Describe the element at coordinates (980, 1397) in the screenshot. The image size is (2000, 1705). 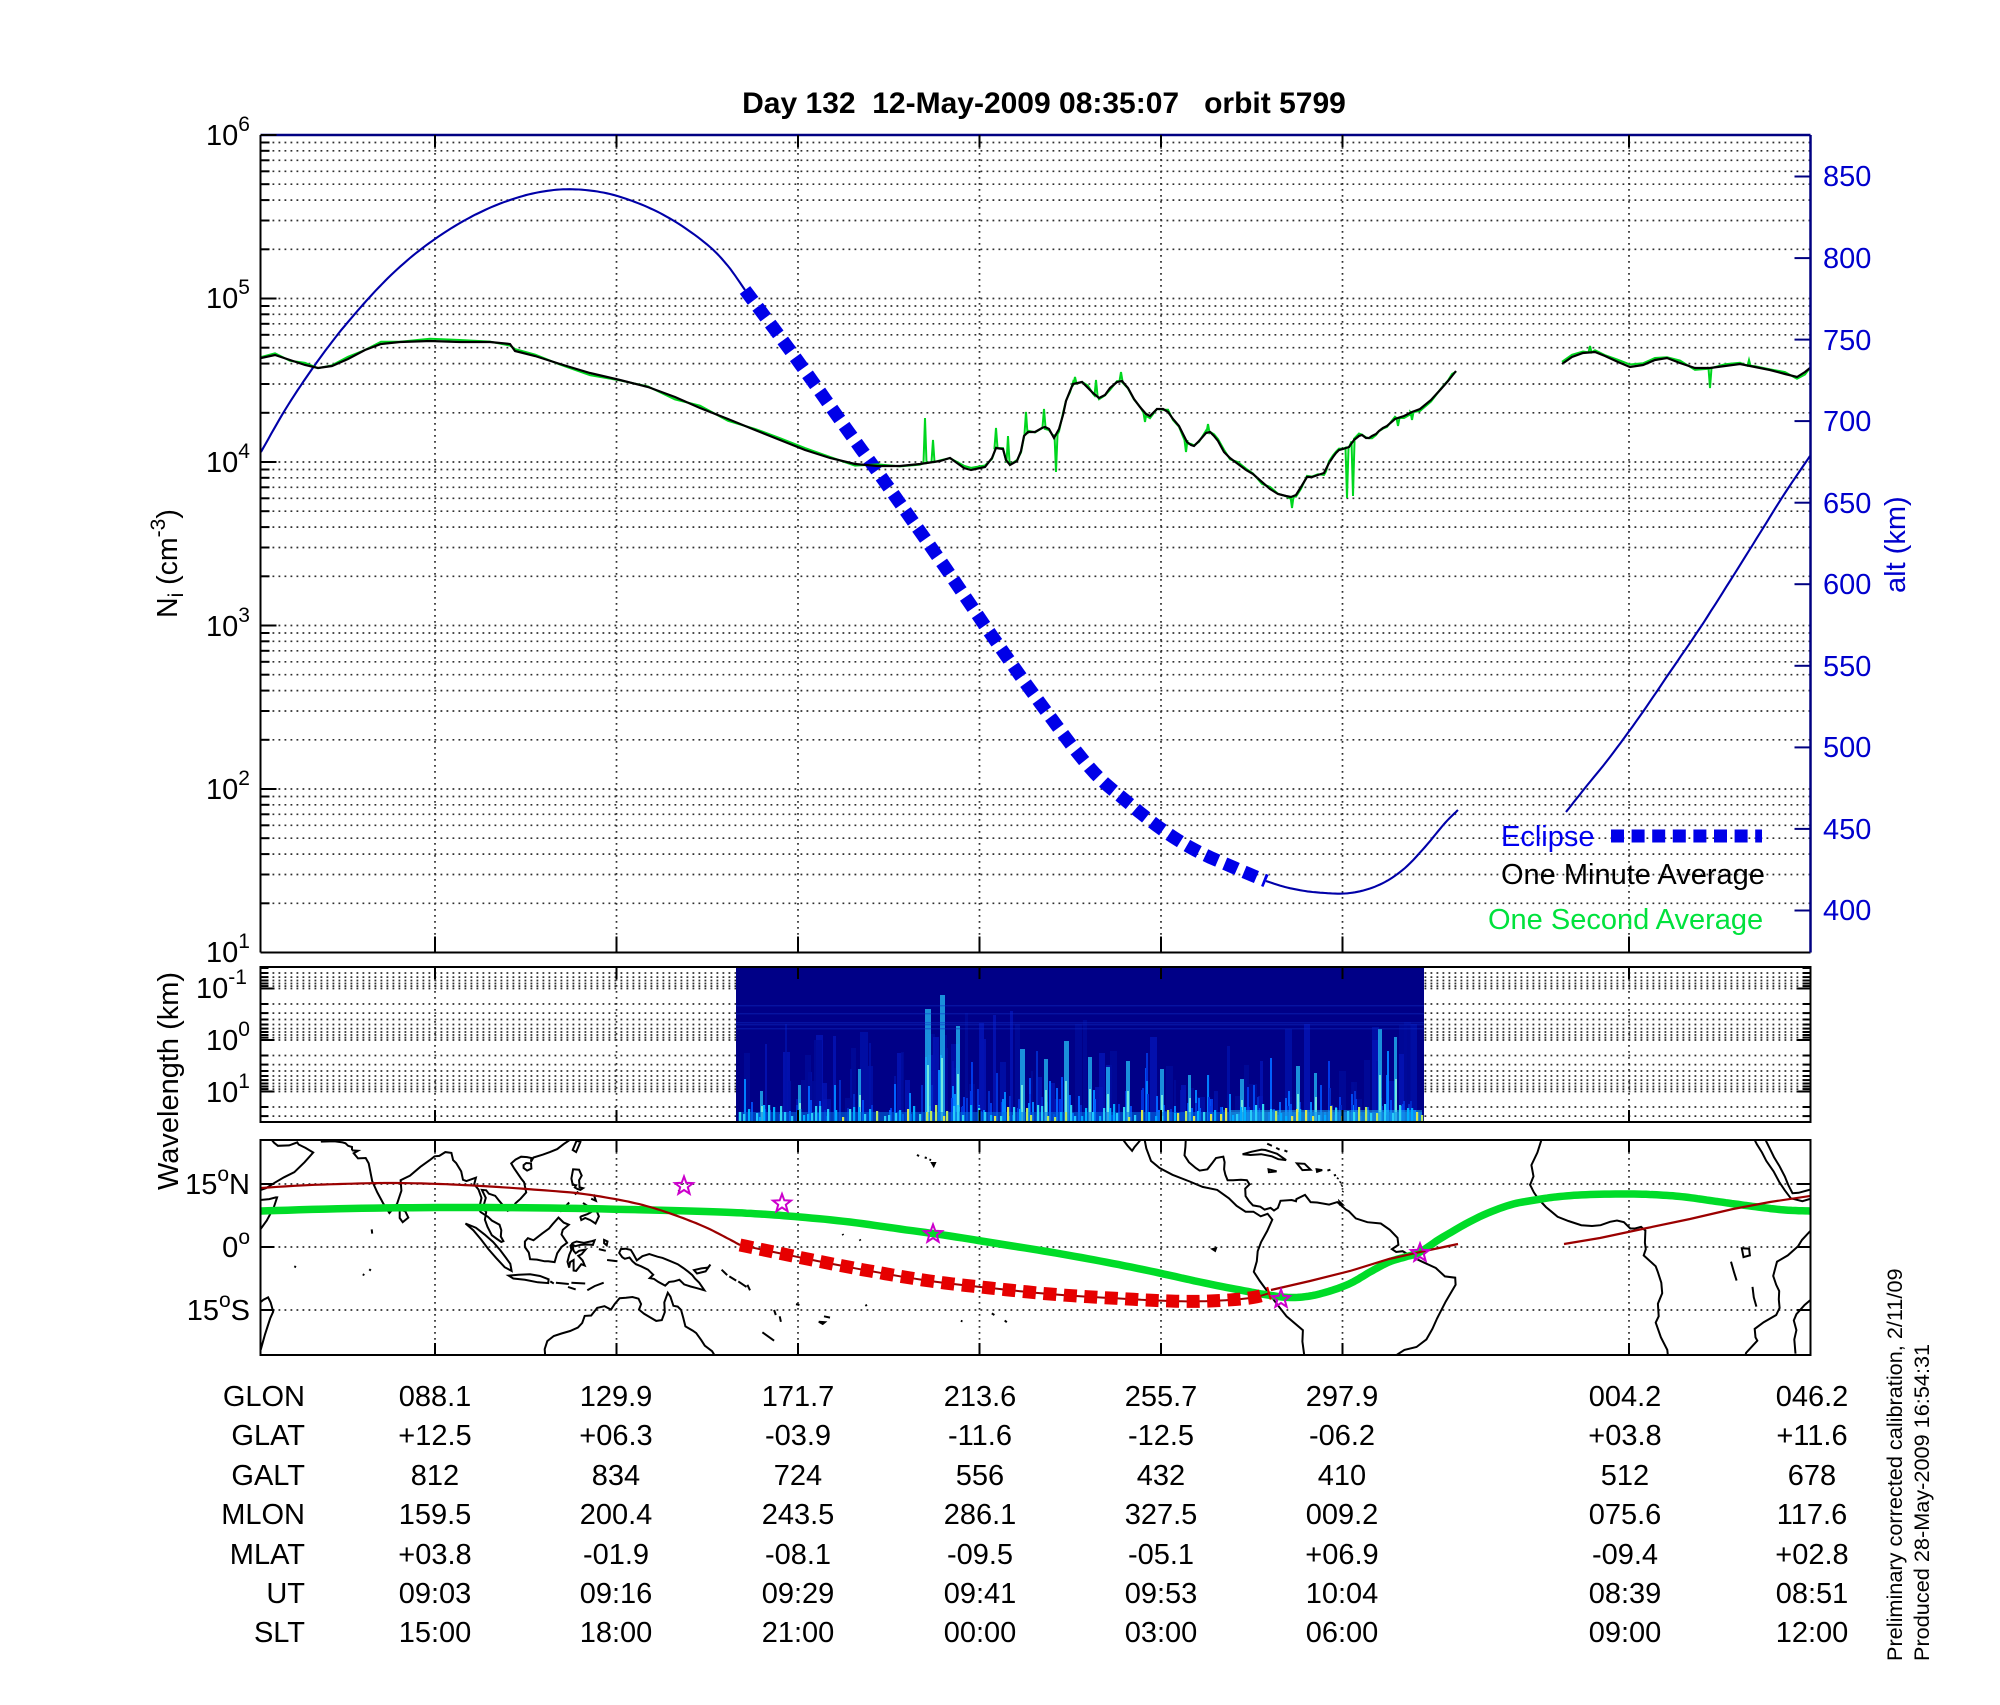
I see `svg-text: 213.6` at that location.